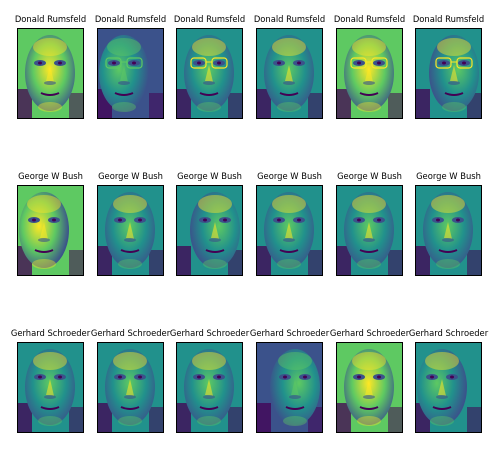 The height and width of the screenshot is (458, 495). What do you see at coordinates (445, 19) in the screenshot?
I see `face-title: Donald Rumsfeld` at bounding box center [445, 19].